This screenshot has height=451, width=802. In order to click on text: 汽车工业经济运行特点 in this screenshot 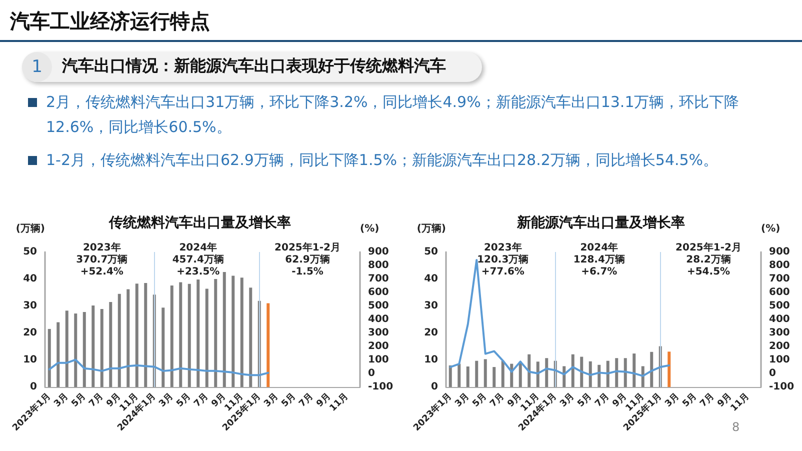, I will do `click(110, 21)`.